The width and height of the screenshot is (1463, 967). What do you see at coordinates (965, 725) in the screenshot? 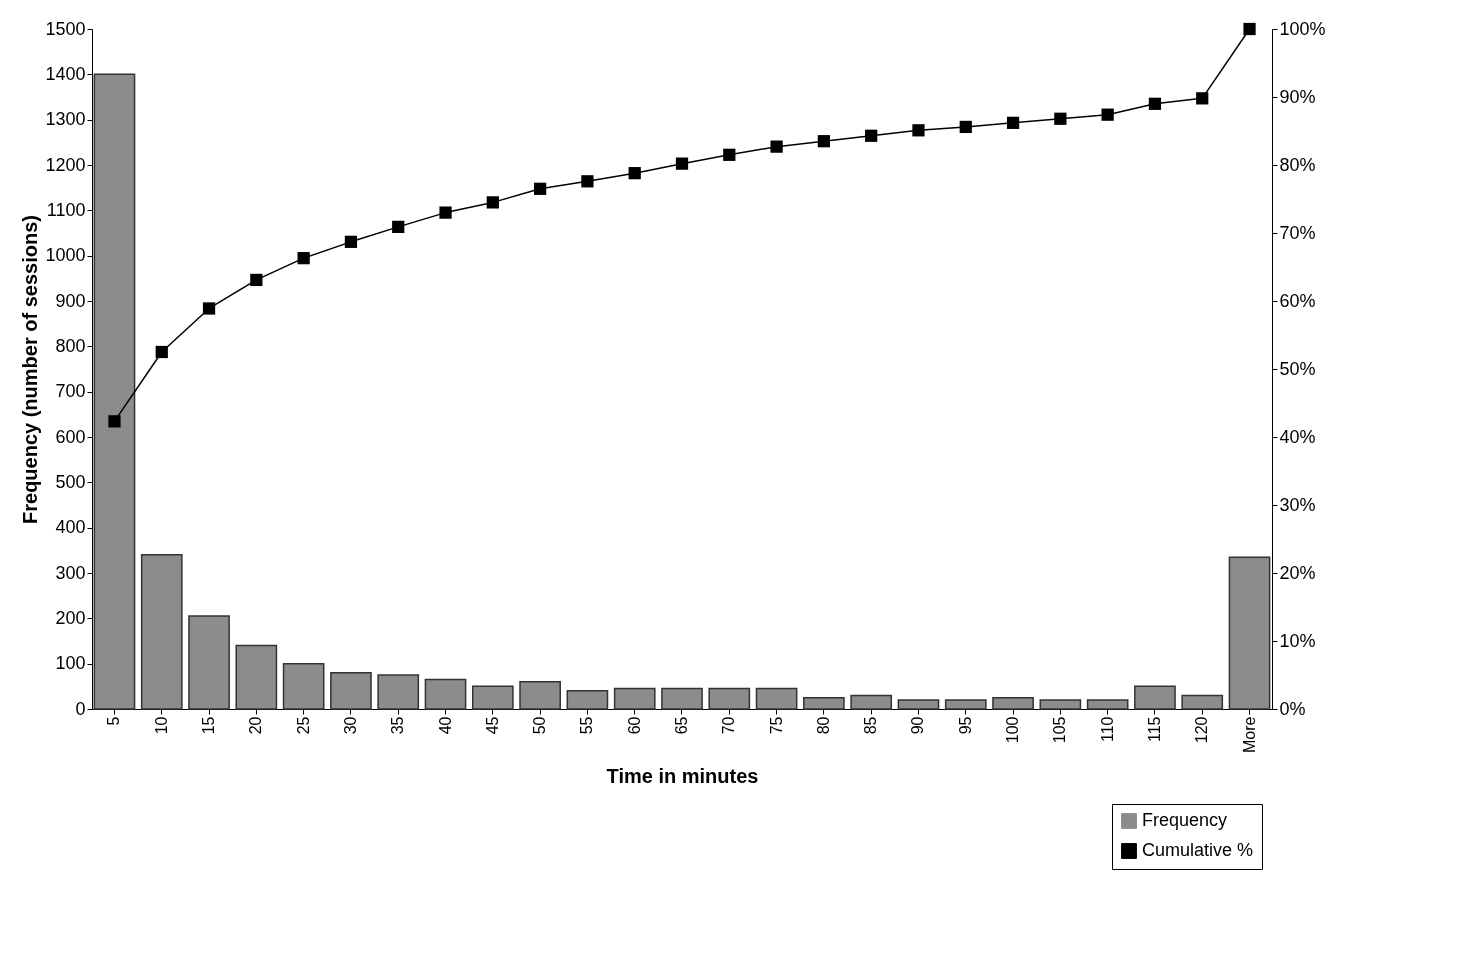
I see `x-tick-label: 95` at bounding box center [965, 725].